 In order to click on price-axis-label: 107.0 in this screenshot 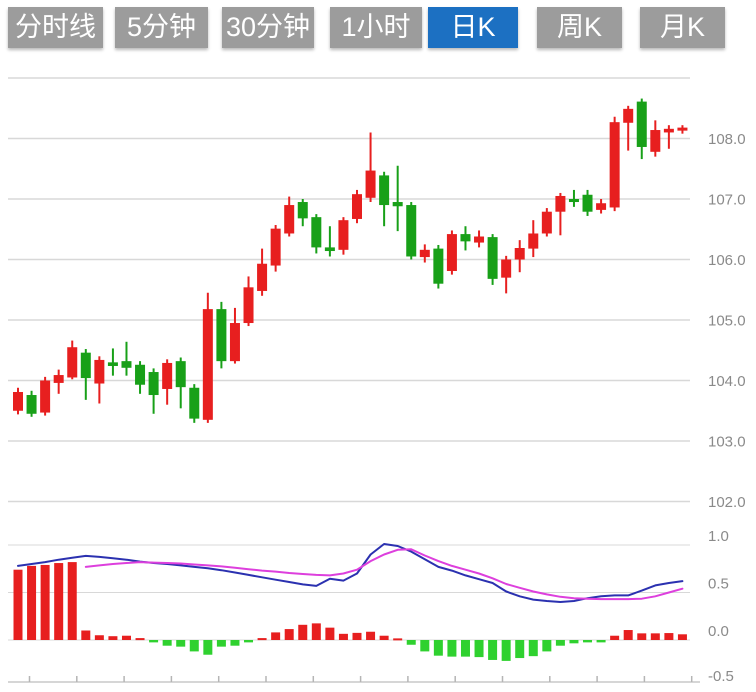, I will do `click(727, 200)`.